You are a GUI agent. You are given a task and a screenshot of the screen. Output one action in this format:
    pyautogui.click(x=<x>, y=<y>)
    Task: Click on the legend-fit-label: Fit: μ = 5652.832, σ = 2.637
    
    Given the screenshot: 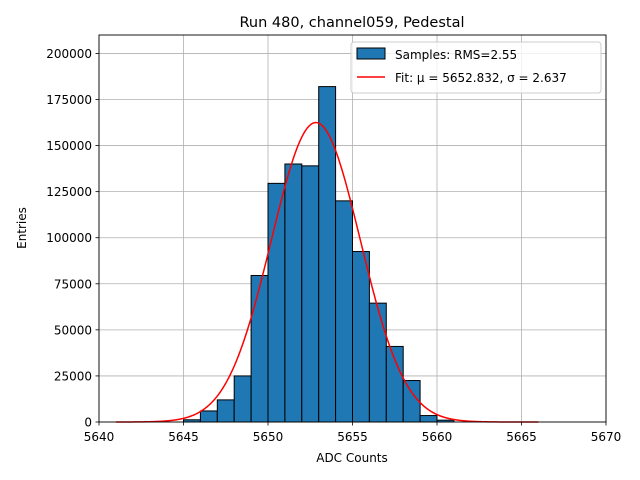 What is the action you would take?
    pyautogui.click(x=481, y=78)
    